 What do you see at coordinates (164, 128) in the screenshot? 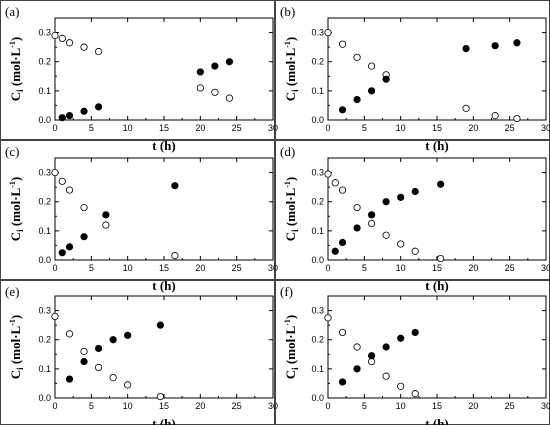
I see `x-tick-label: 15` at bounding box center [164, 128].